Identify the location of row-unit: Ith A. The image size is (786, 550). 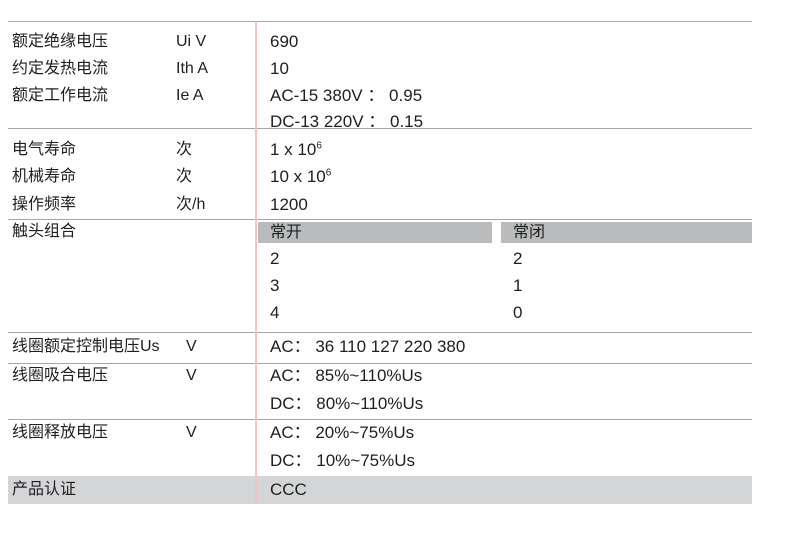
(192, 68).